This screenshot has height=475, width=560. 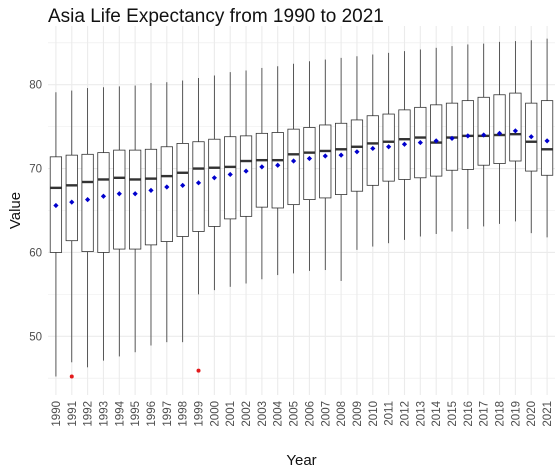 I want to click on y-tick-label: 60, so click(x=35, y=253).